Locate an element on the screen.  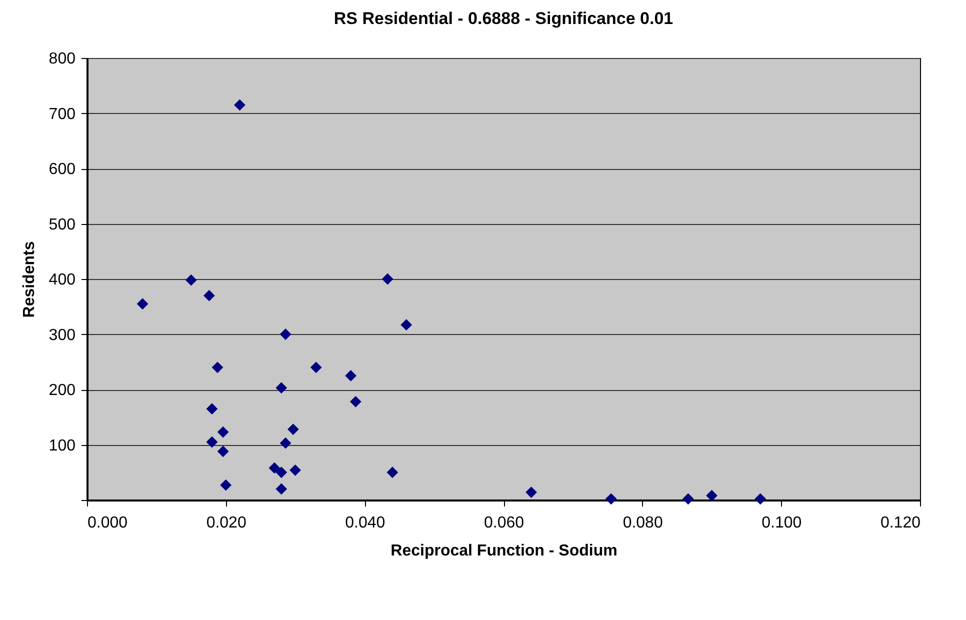
y-tick-label: 600 is located at coordinates (62, 169).